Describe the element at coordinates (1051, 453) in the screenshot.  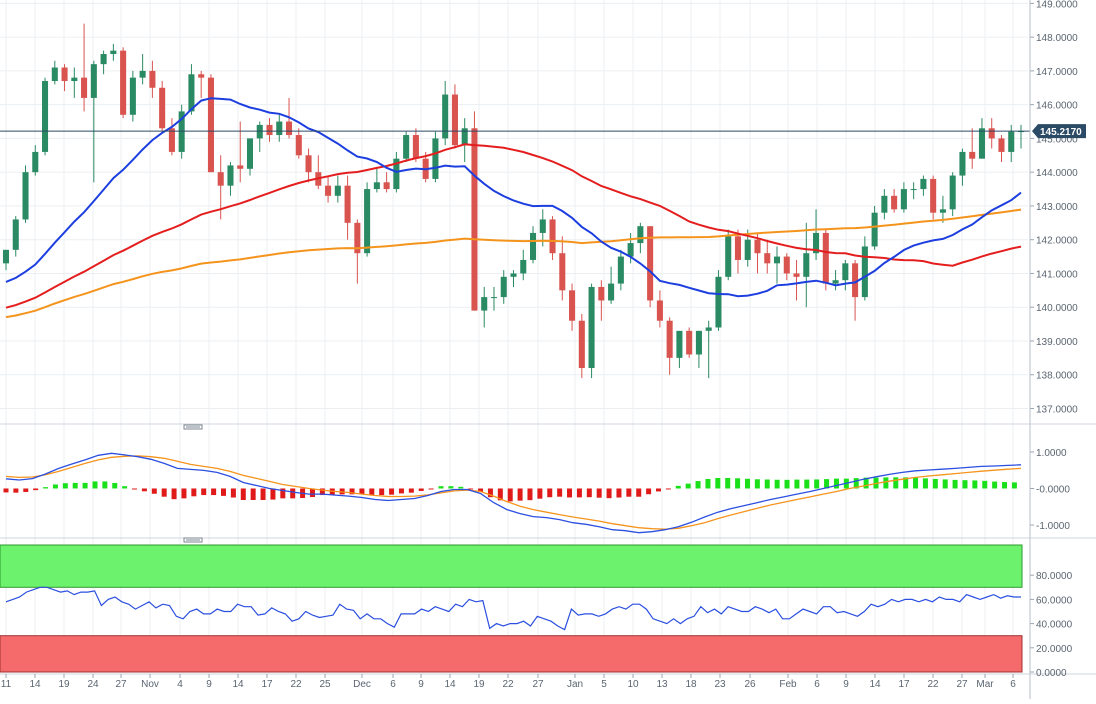
I see `macd-tick-label: 1.0000` at that location.